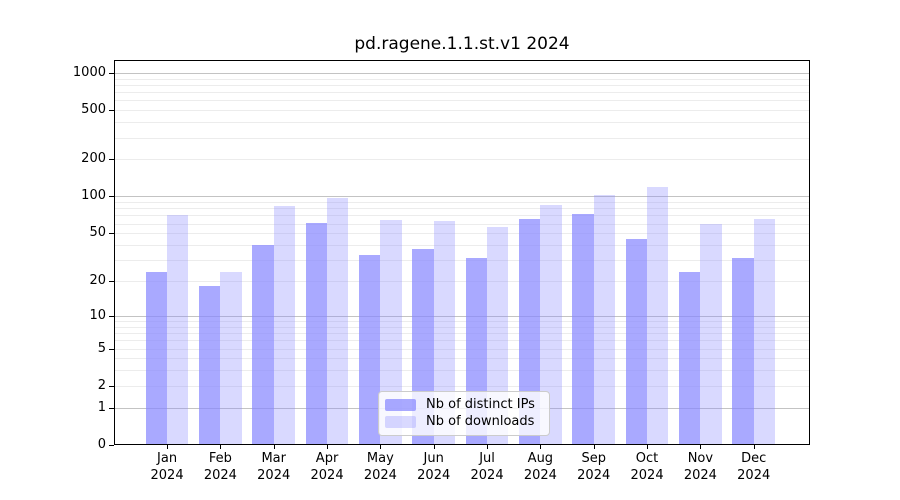  I want to click on legend-entry-downloads: Nb of downloads, so click(460, 421).